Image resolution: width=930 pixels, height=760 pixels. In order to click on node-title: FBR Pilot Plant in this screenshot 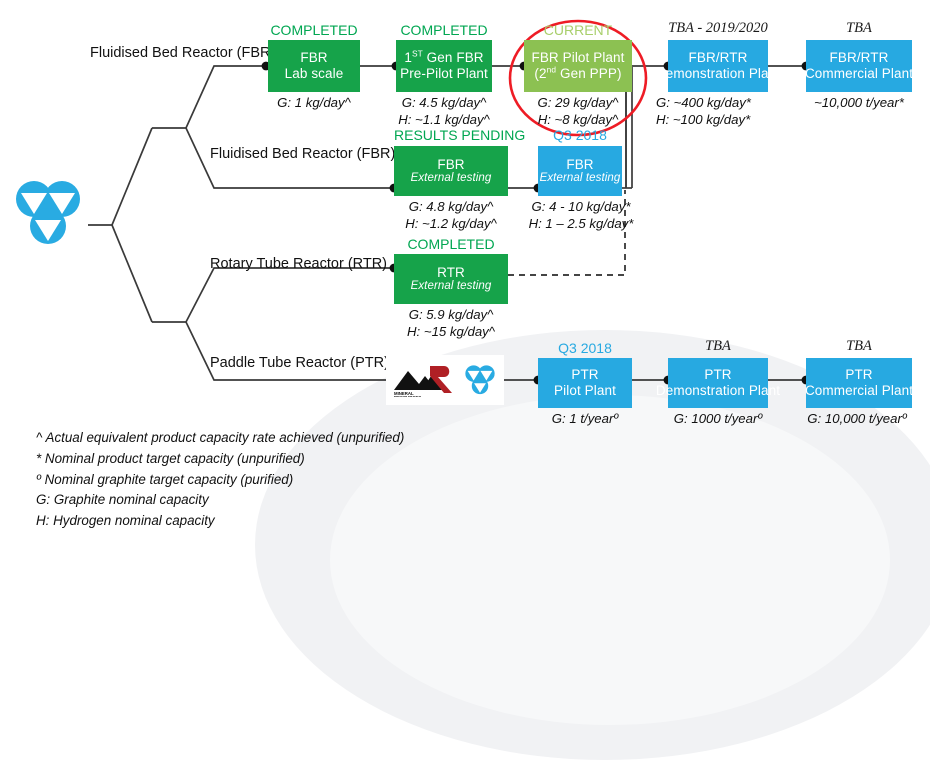, I will do `click(578, 58)`.